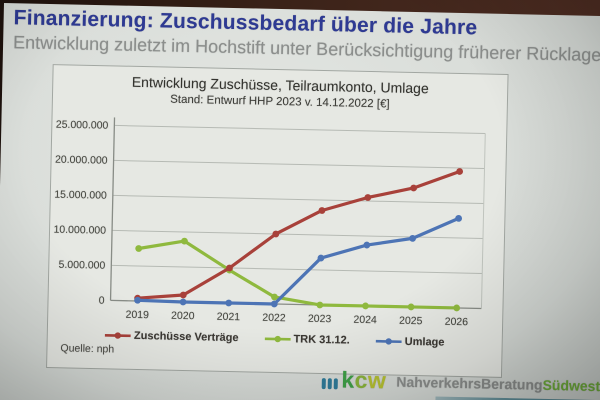  I want to click on brand-line: NahverkehrsBeratungSüdwest, so click(498, 384).